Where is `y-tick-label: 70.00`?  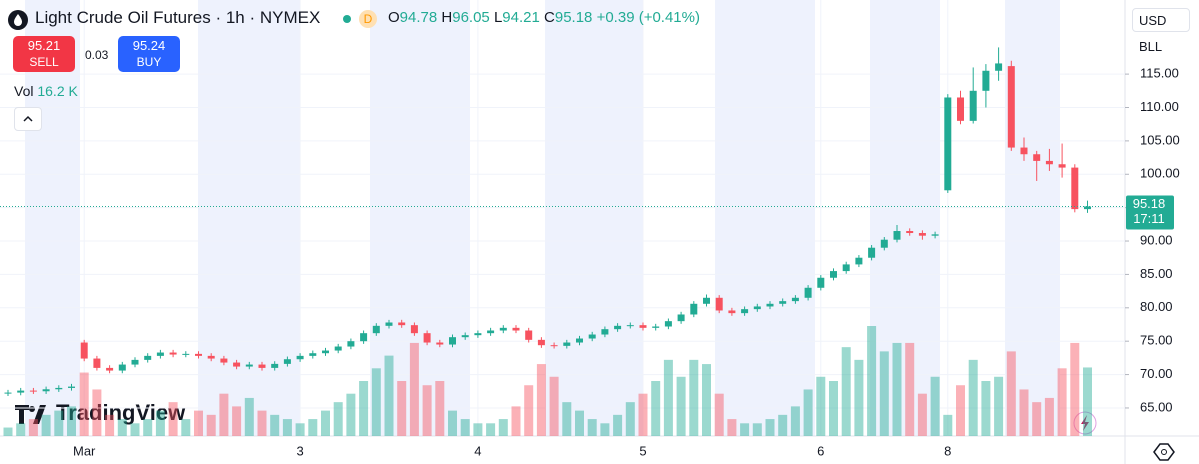 y-tick-label: 70.00 is located at coordinates (1156, 373).